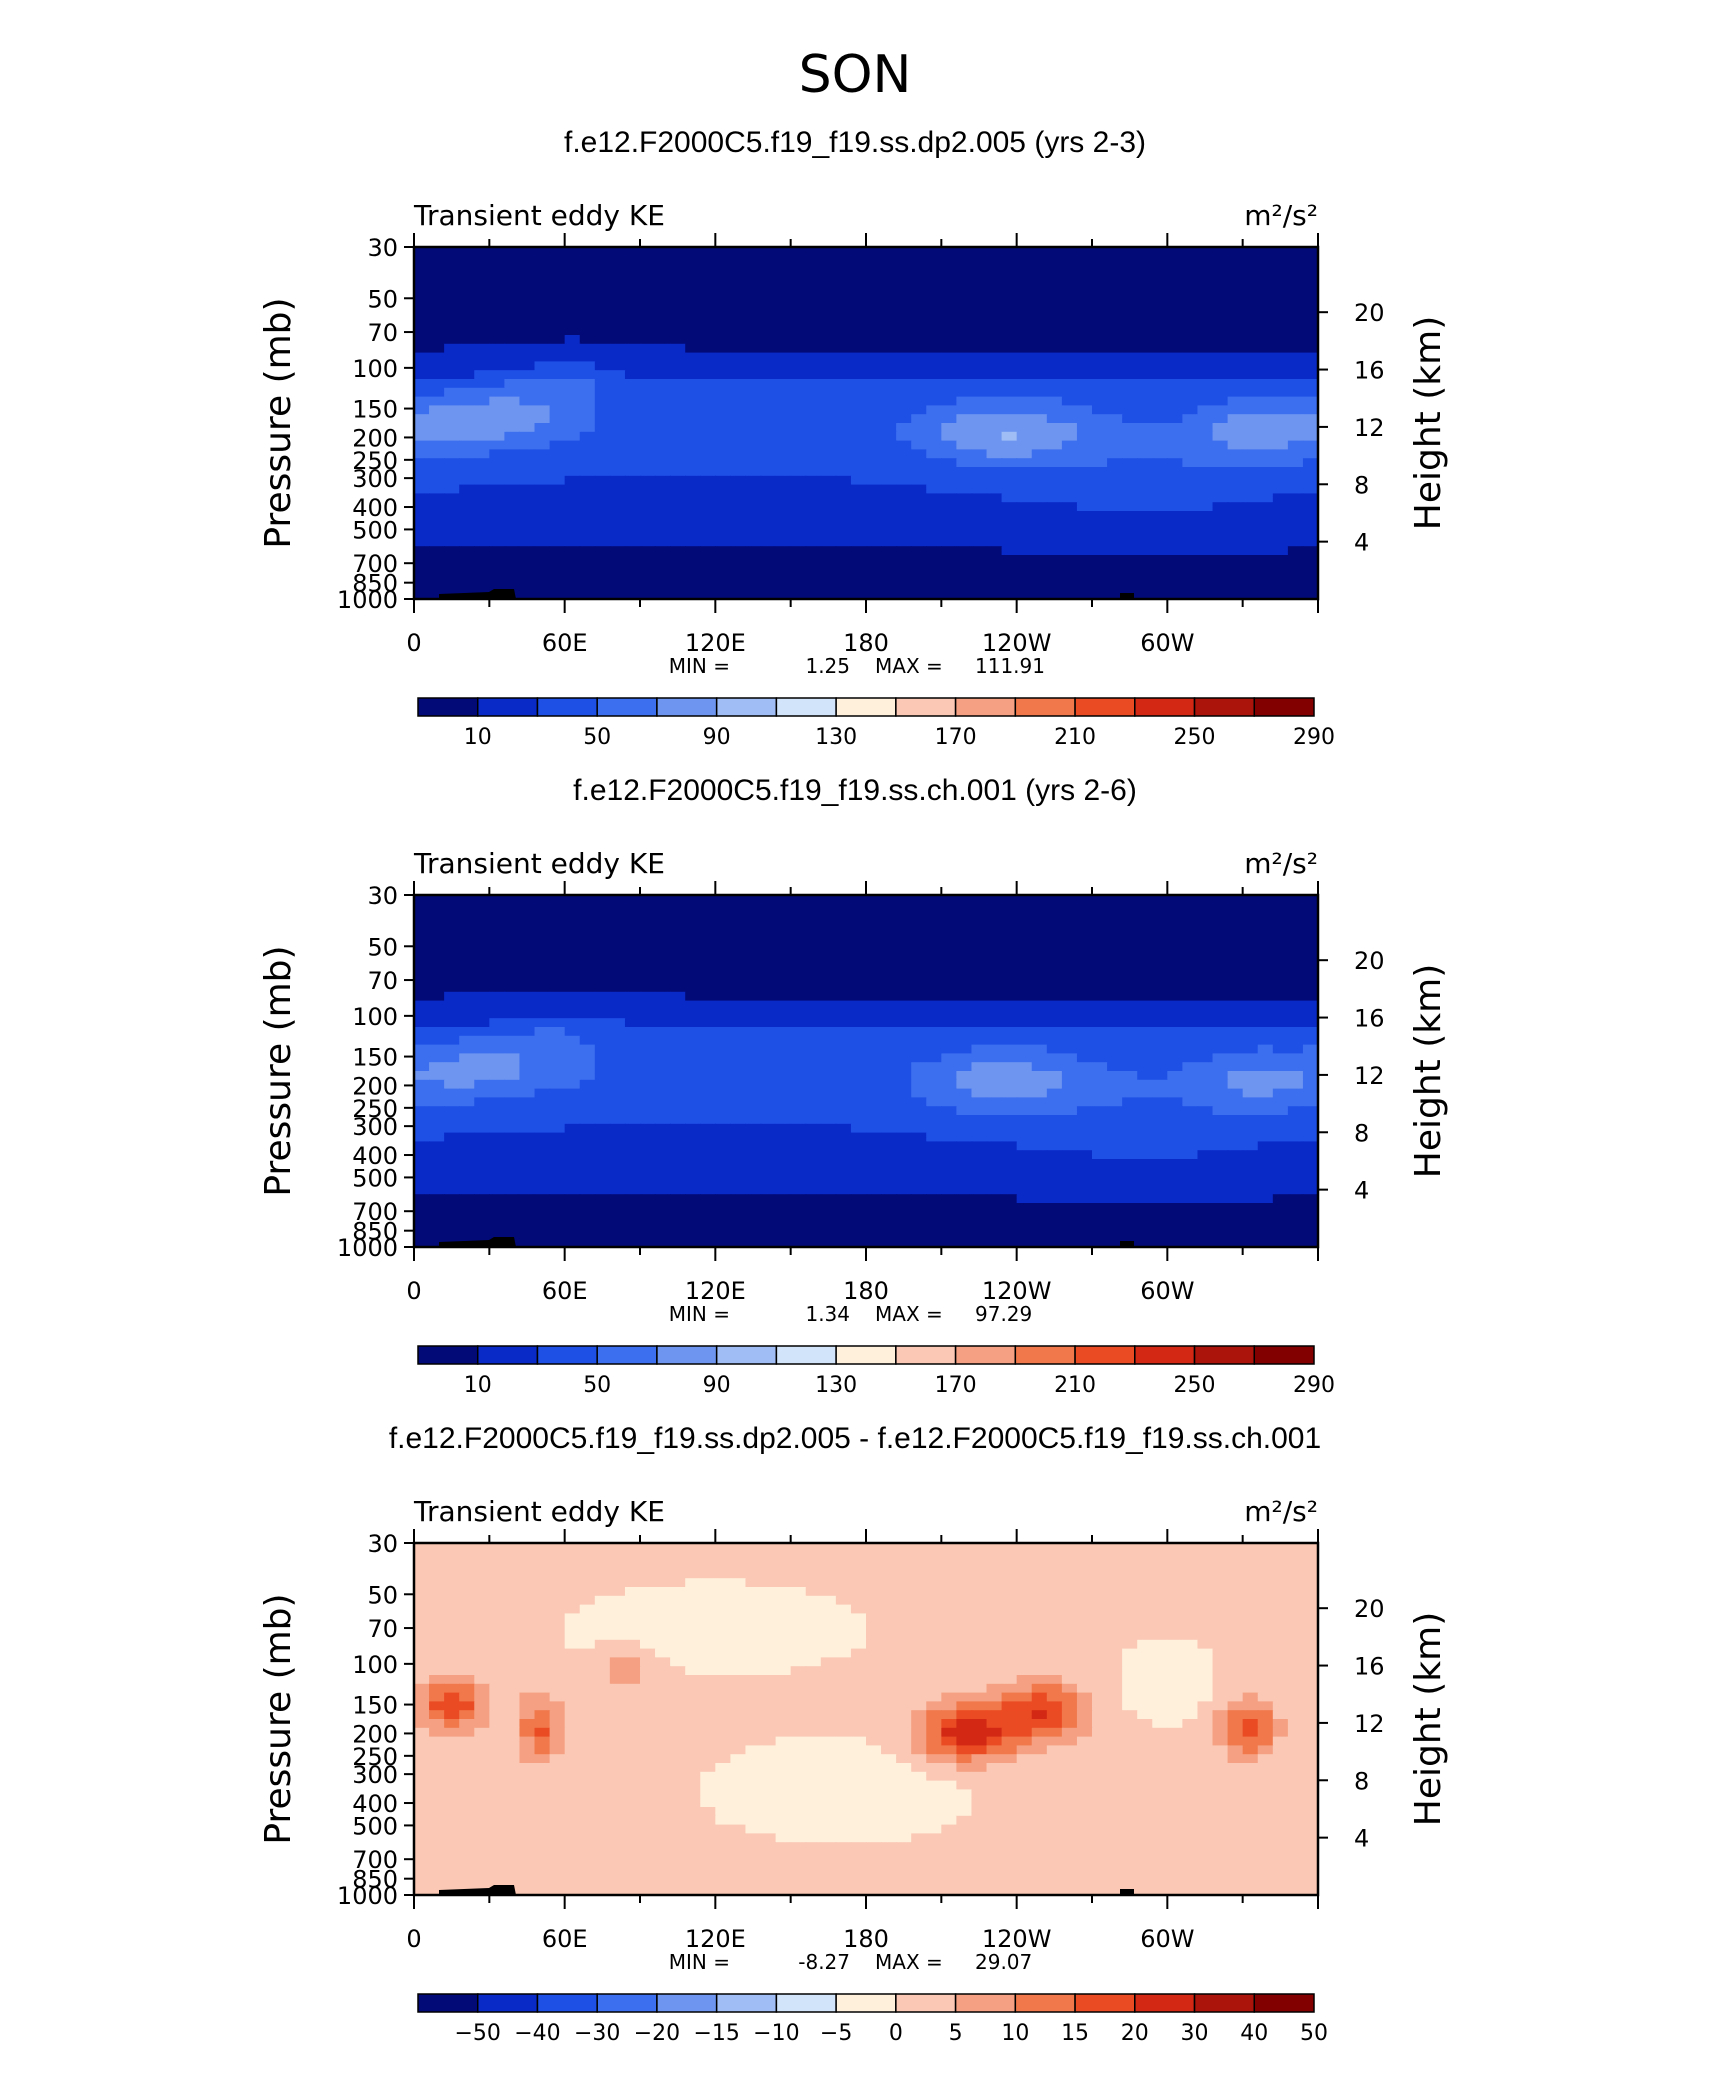  Describe the element at coordinates (477, 594) in the screenshot. I see `topography` at that location.